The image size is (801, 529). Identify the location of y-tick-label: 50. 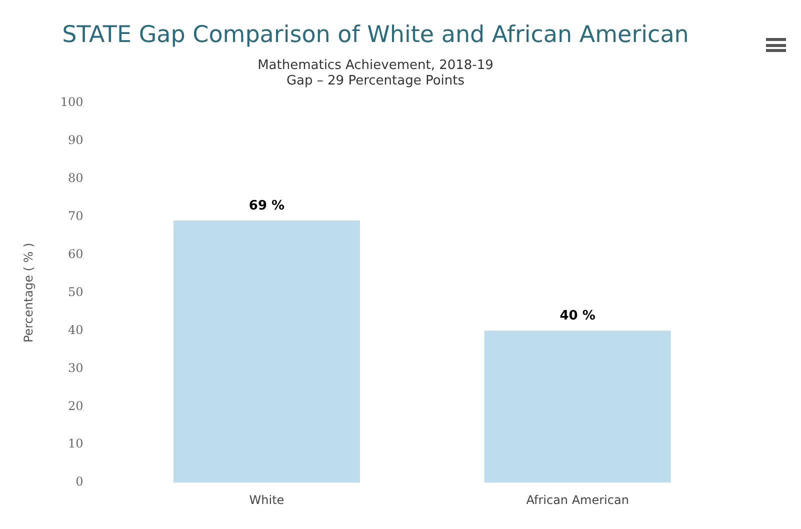
(76, 291).